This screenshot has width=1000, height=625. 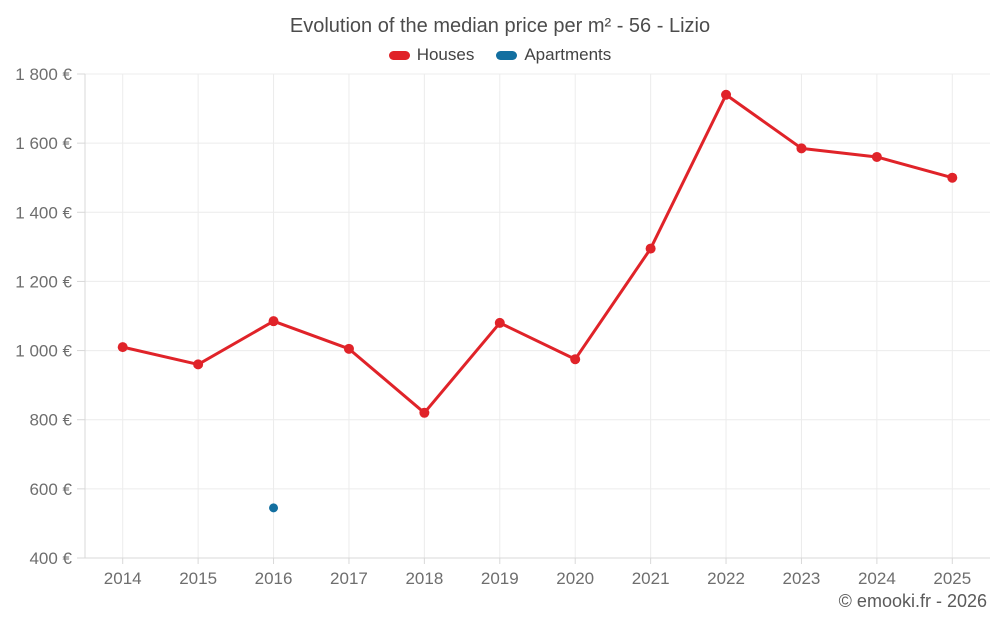 What do you see at coordinates (726, 578) in the screenshot?
I see `x-tick-label: 2022` at bounding box center [726, 578].